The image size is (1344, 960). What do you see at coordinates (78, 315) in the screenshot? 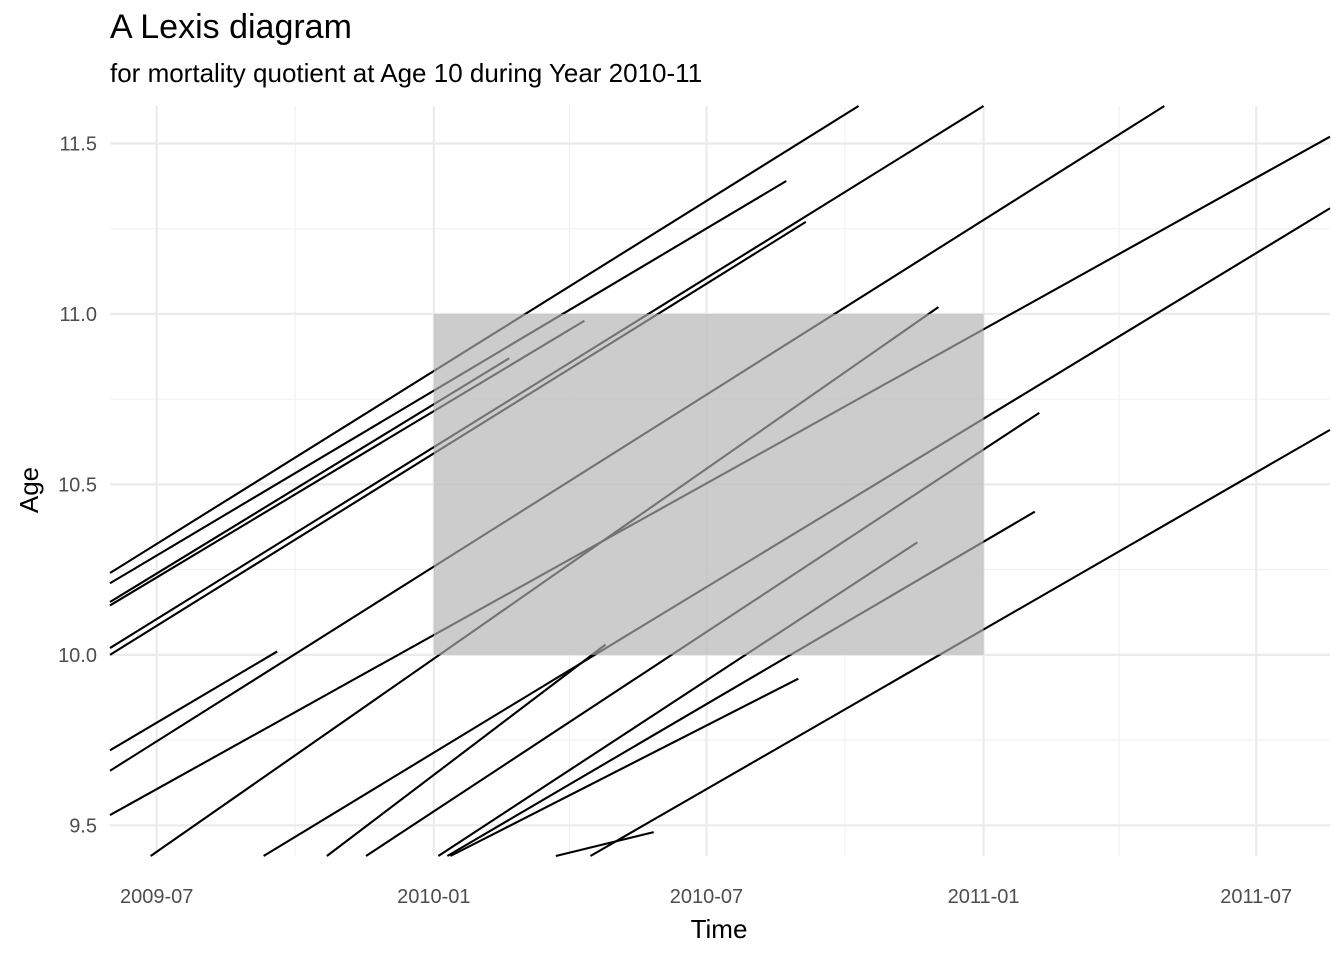
I see `y-tick-label-3: 11.0` at bounding box center [78, 315].